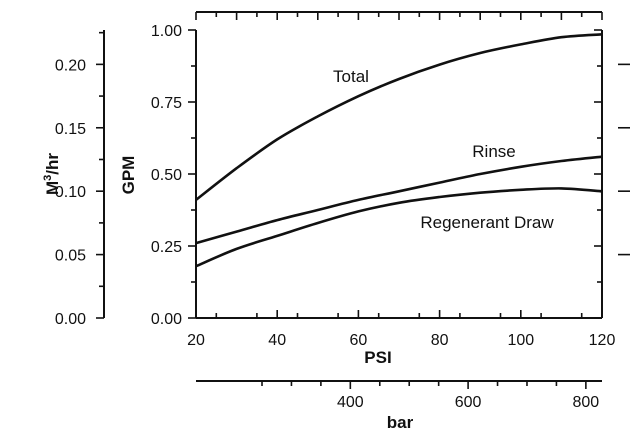 The width and height of the screenshot is (632, 435). What do you see at coordinates (440, 340) in the screenshot?
I see `x-tick-label: 80` at bounding box center [440, 340].